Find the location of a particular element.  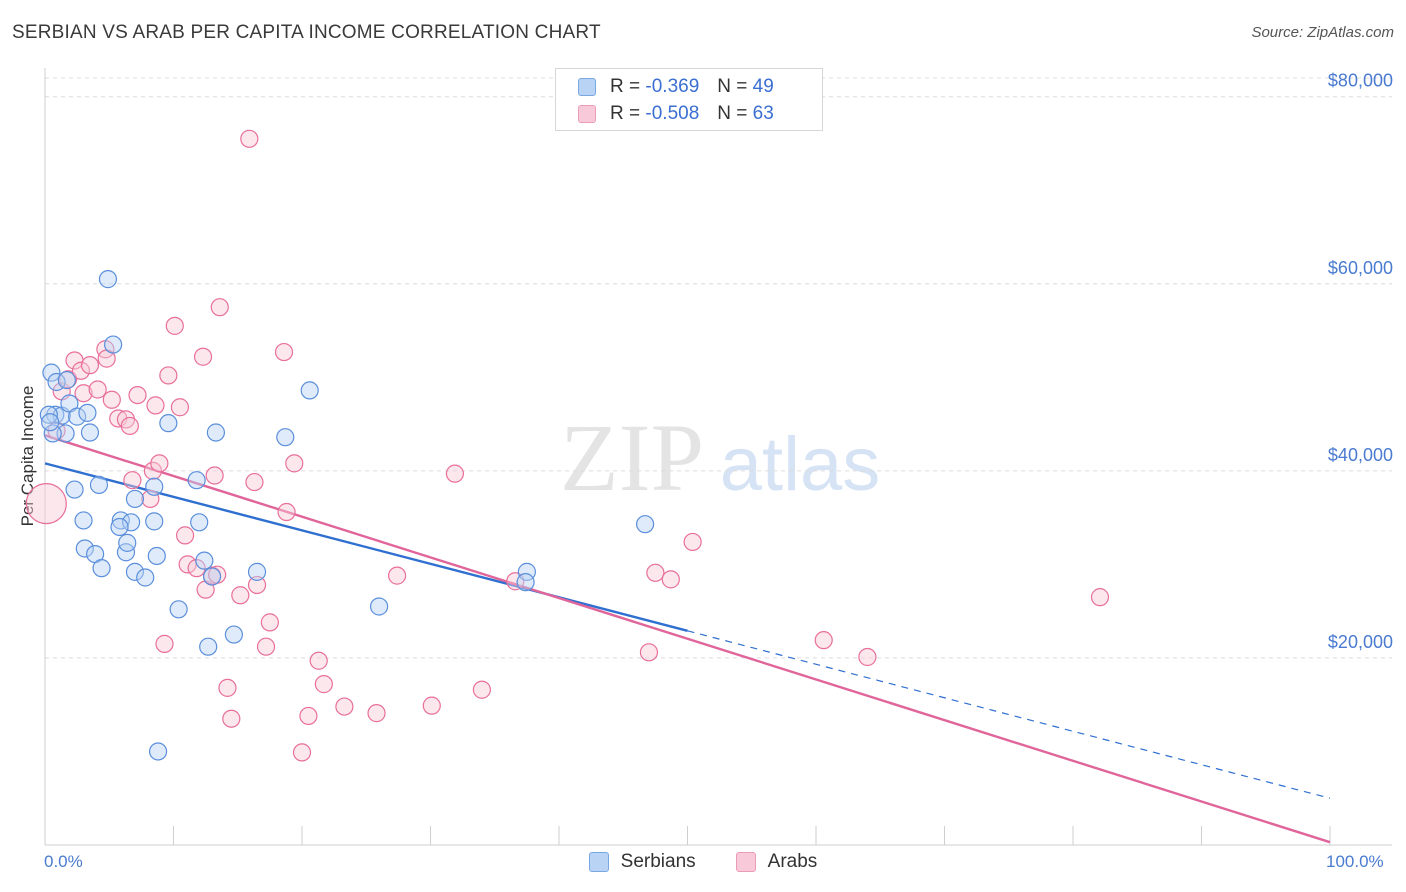

legend-label-serbians: Serbians is located at coordinates (658, 861).